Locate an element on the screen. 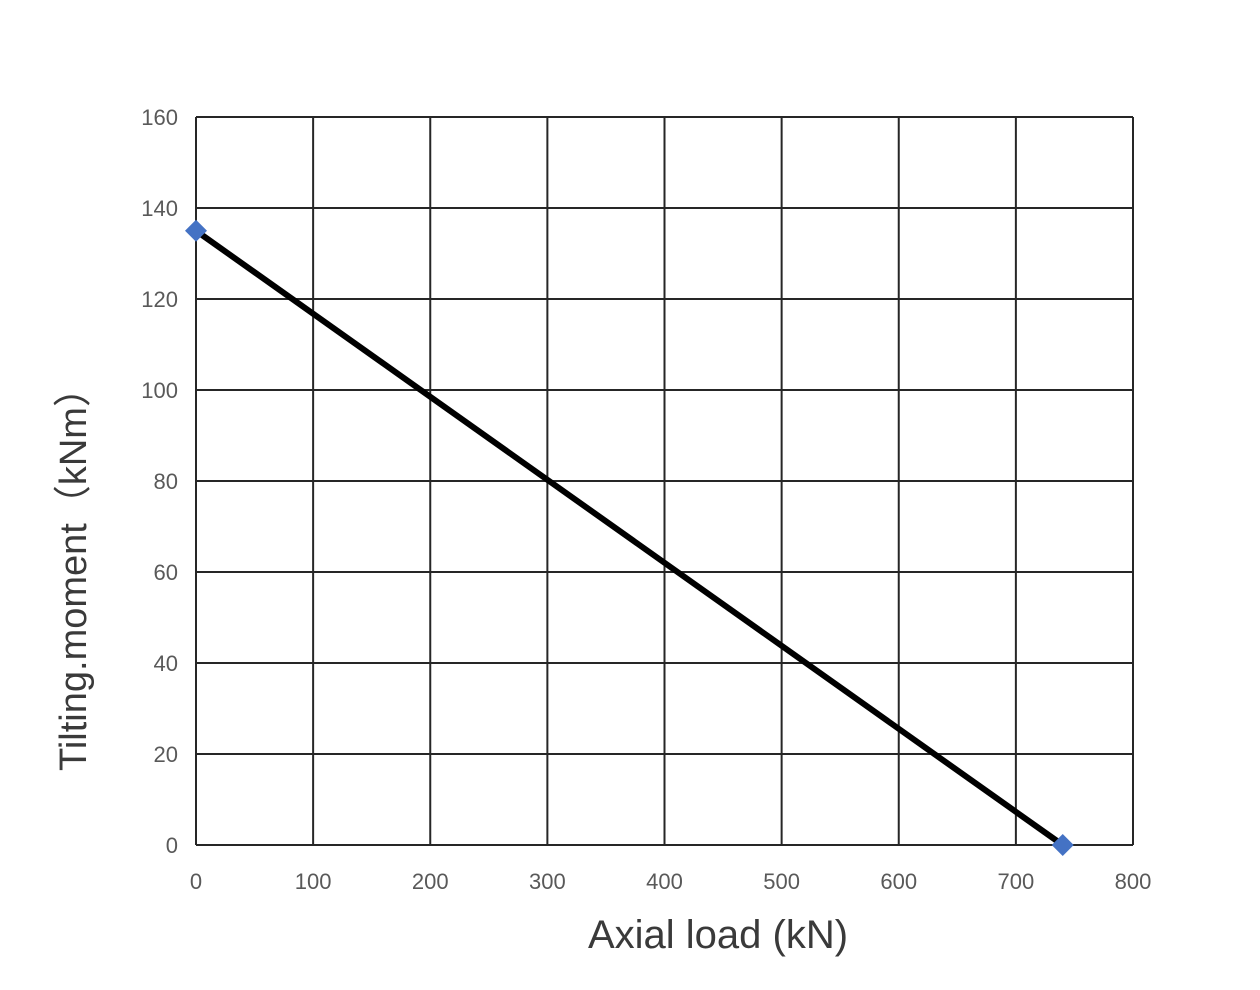  x-tick-label: 200 is located at coordinates (430, 881).